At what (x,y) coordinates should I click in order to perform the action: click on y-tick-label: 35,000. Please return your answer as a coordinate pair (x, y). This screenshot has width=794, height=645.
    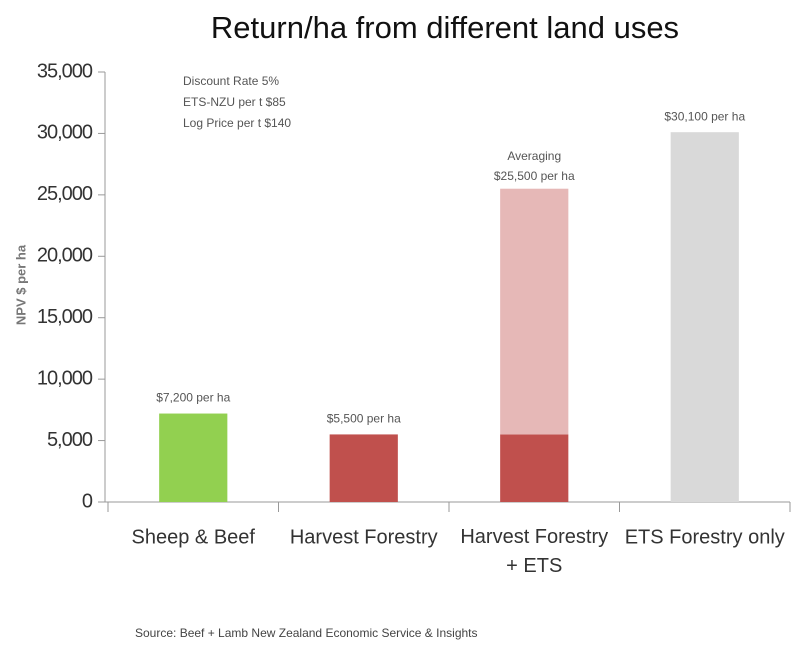
    Looking at the image, I should click on (65, 71).